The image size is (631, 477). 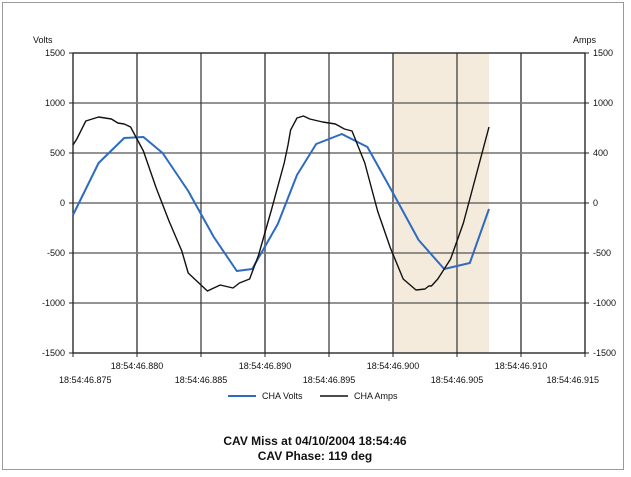 What do you see at coordinates (393, 366) in the screenshot?
I see `x-tick-label: 18:54:46.900` at bounding box center [393, 366].